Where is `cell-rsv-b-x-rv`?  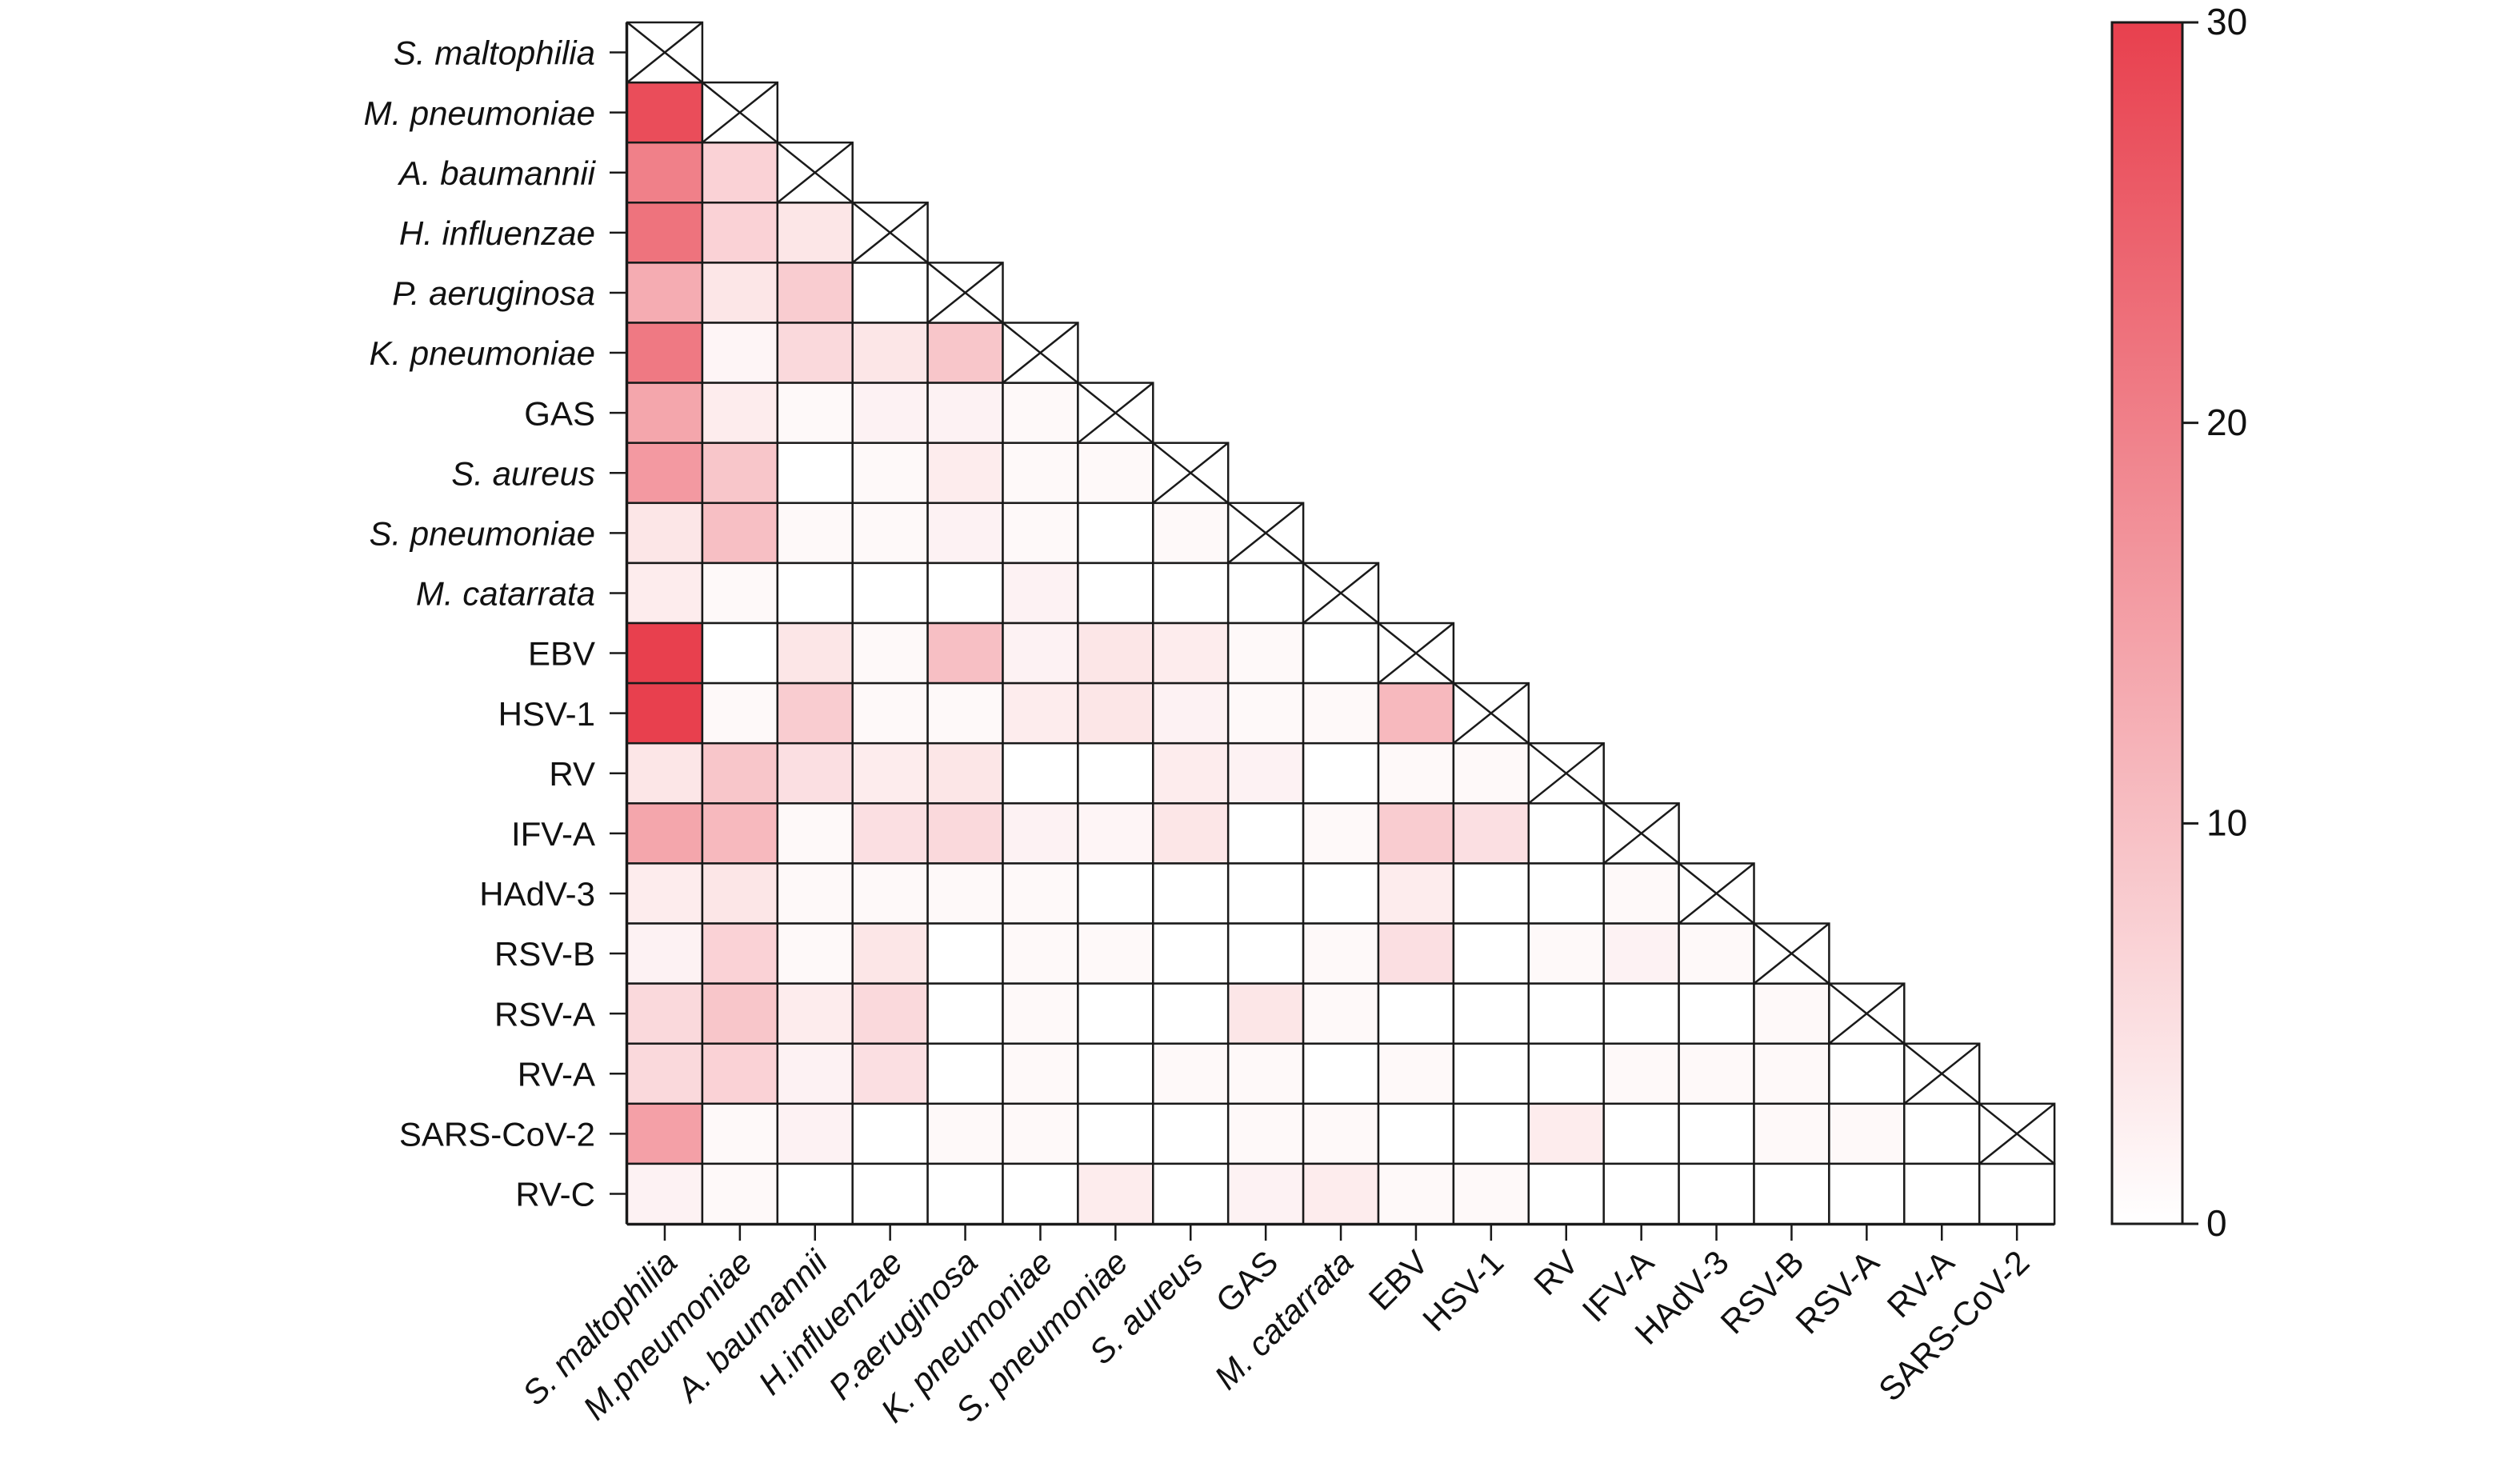
cell-rsv-b-x-rv is located at coordinates (1566, 953).